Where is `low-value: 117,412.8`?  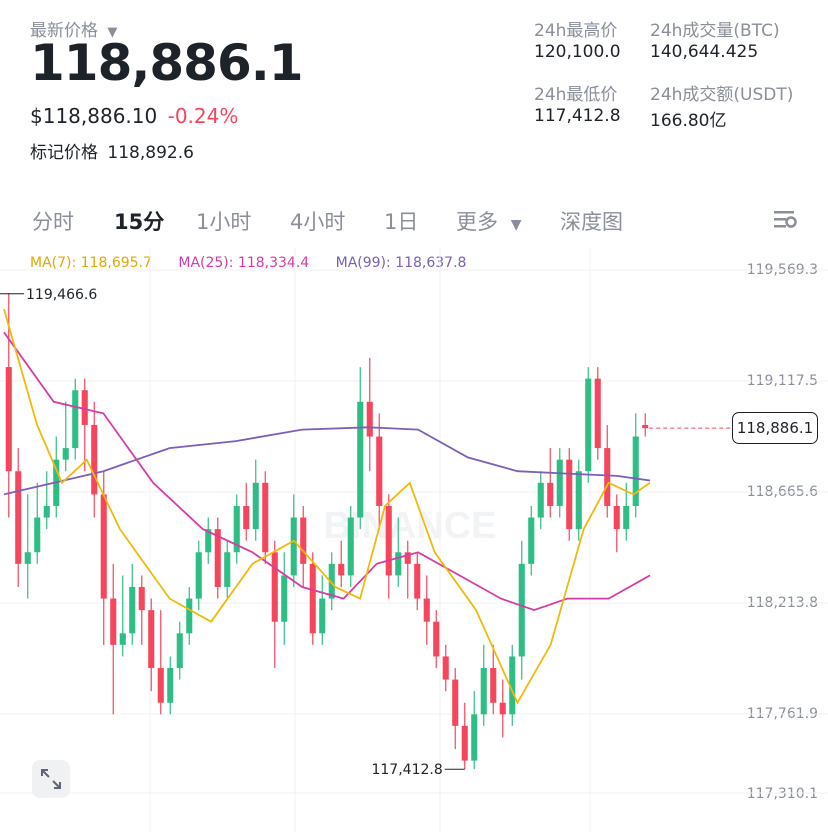
low-value: 117,412.8 is located at coordinates (577, 116).